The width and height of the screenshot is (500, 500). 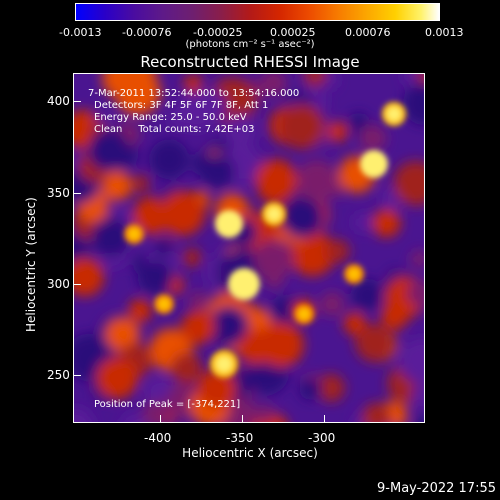 I want to click on generation-timestamp: 9-May-2022 17:55, so click(x=436, y=488).